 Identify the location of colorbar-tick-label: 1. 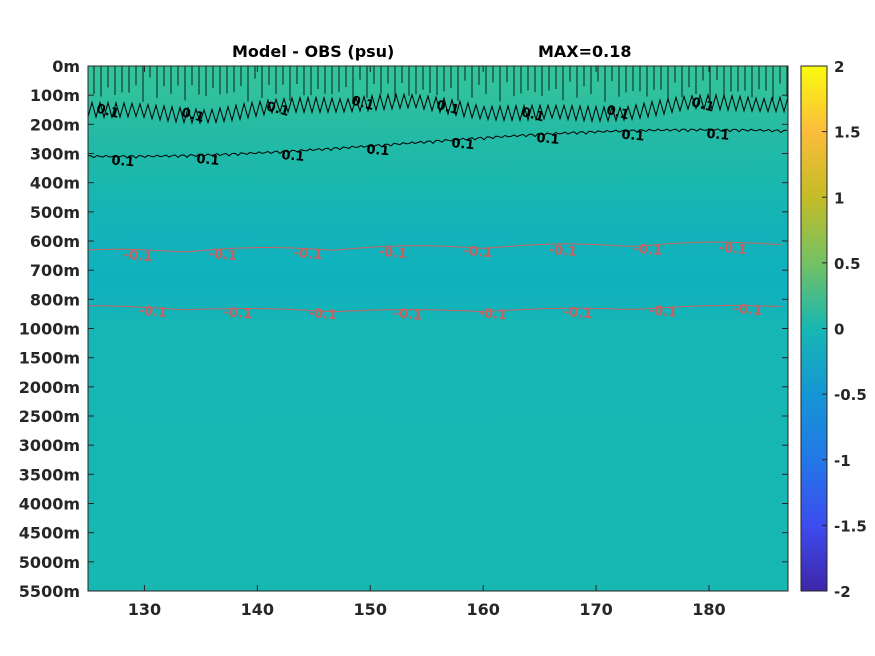
(839, 198).